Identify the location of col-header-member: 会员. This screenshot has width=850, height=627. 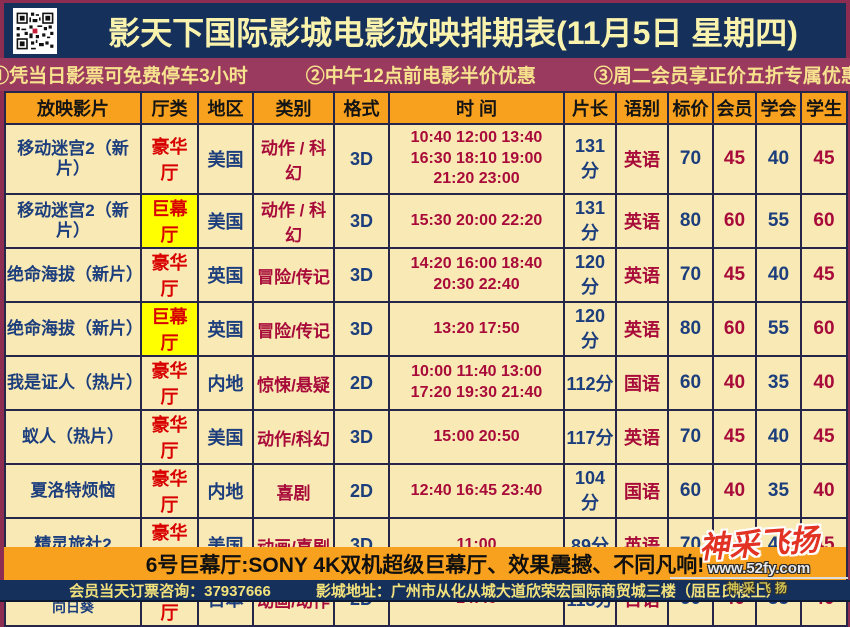
(734, 108).